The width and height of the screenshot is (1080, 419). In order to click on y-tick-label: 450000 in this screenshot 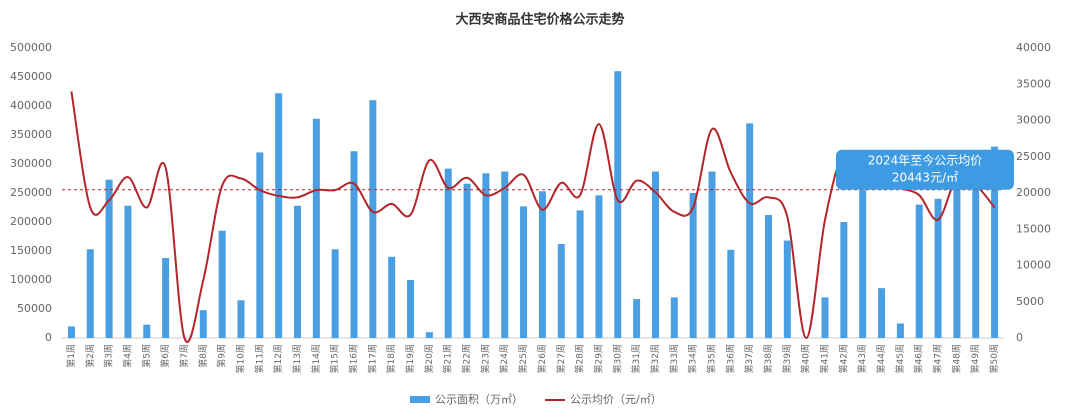, I will do `click(31, 76)`.